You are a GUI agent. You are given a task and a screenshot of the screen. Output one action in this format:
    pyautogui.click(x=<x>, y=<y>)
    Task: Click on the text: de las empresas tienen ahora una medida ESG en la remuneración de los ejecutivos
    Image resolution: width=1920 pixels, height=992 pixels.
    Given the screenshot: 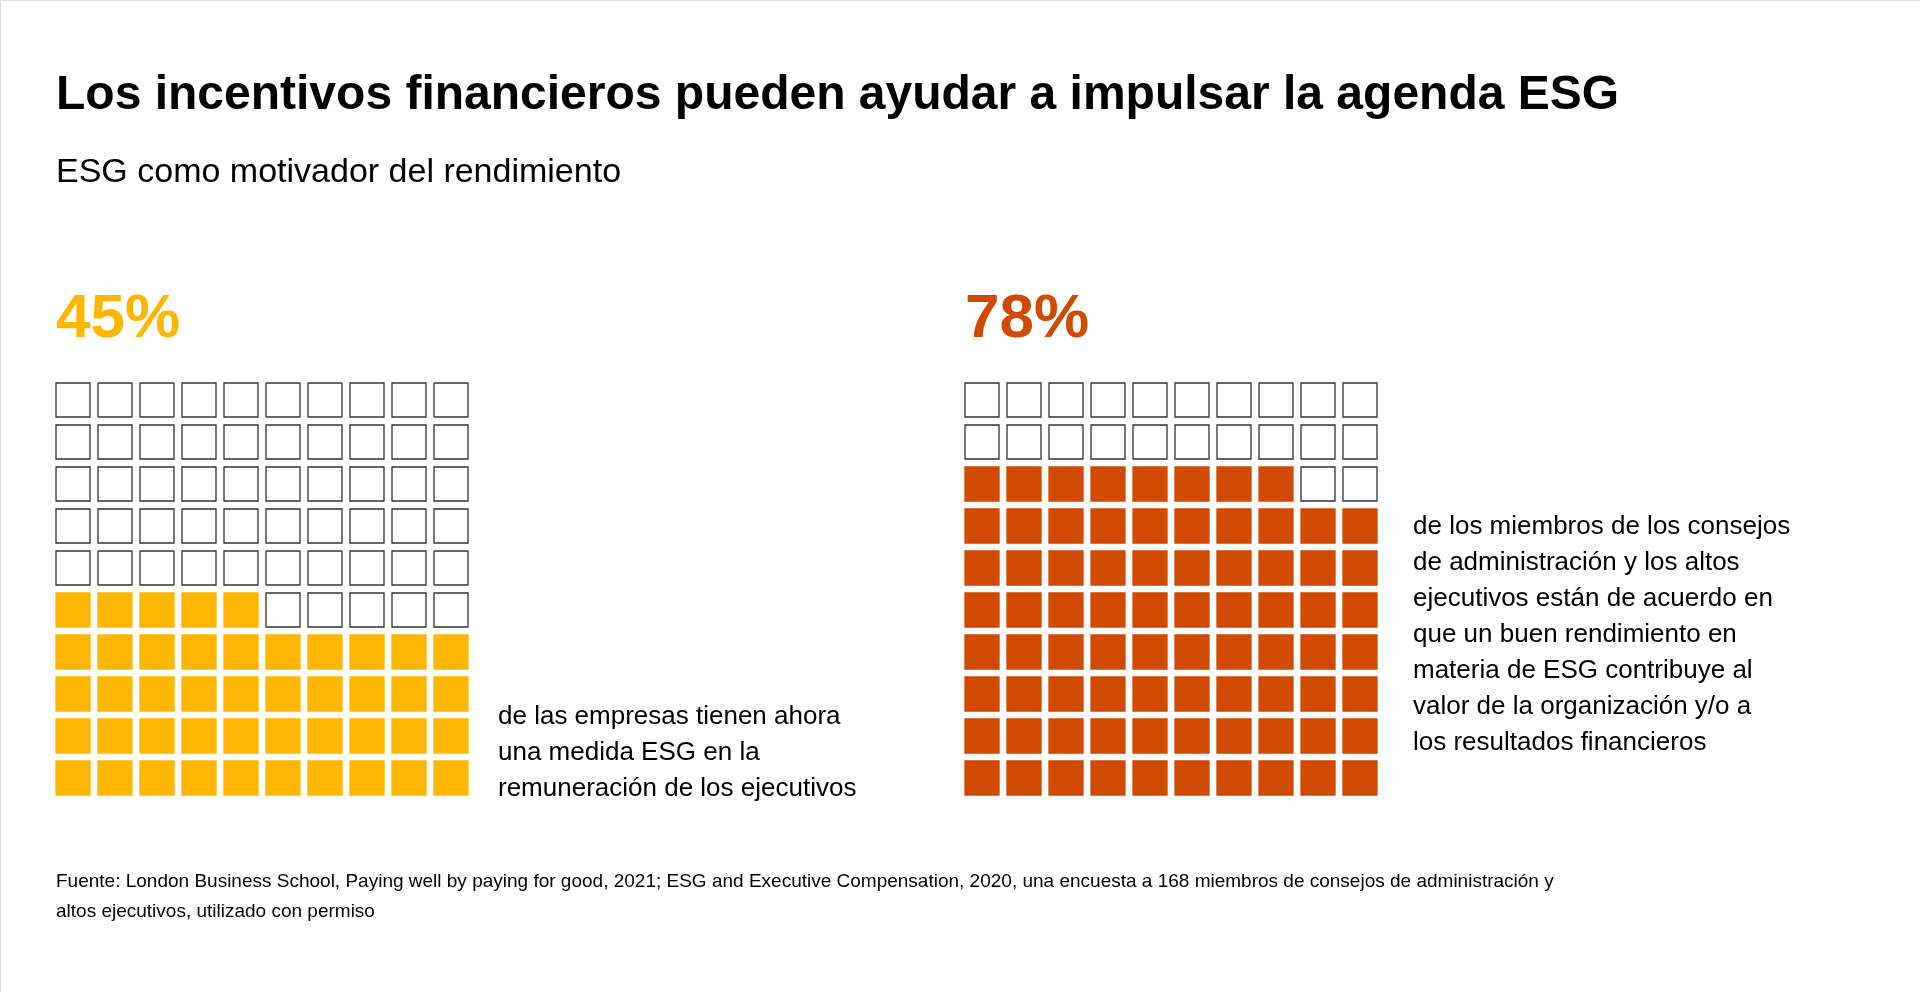 What is the action you would take?
    pyautogui.click(x=677, y=751)
    